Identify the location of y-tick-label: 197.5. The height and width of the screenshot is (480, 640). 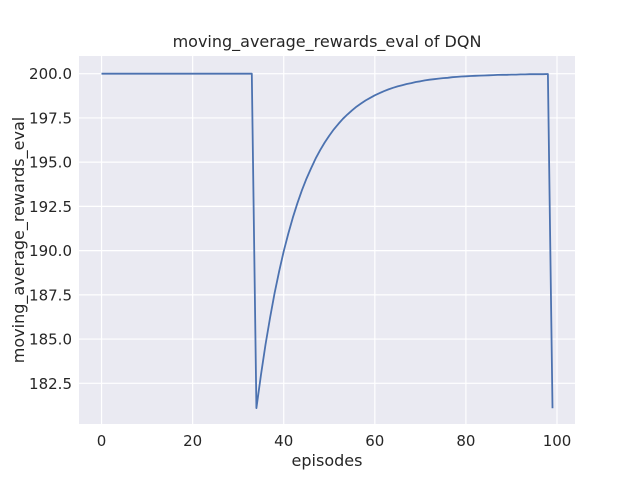
(50, 118).